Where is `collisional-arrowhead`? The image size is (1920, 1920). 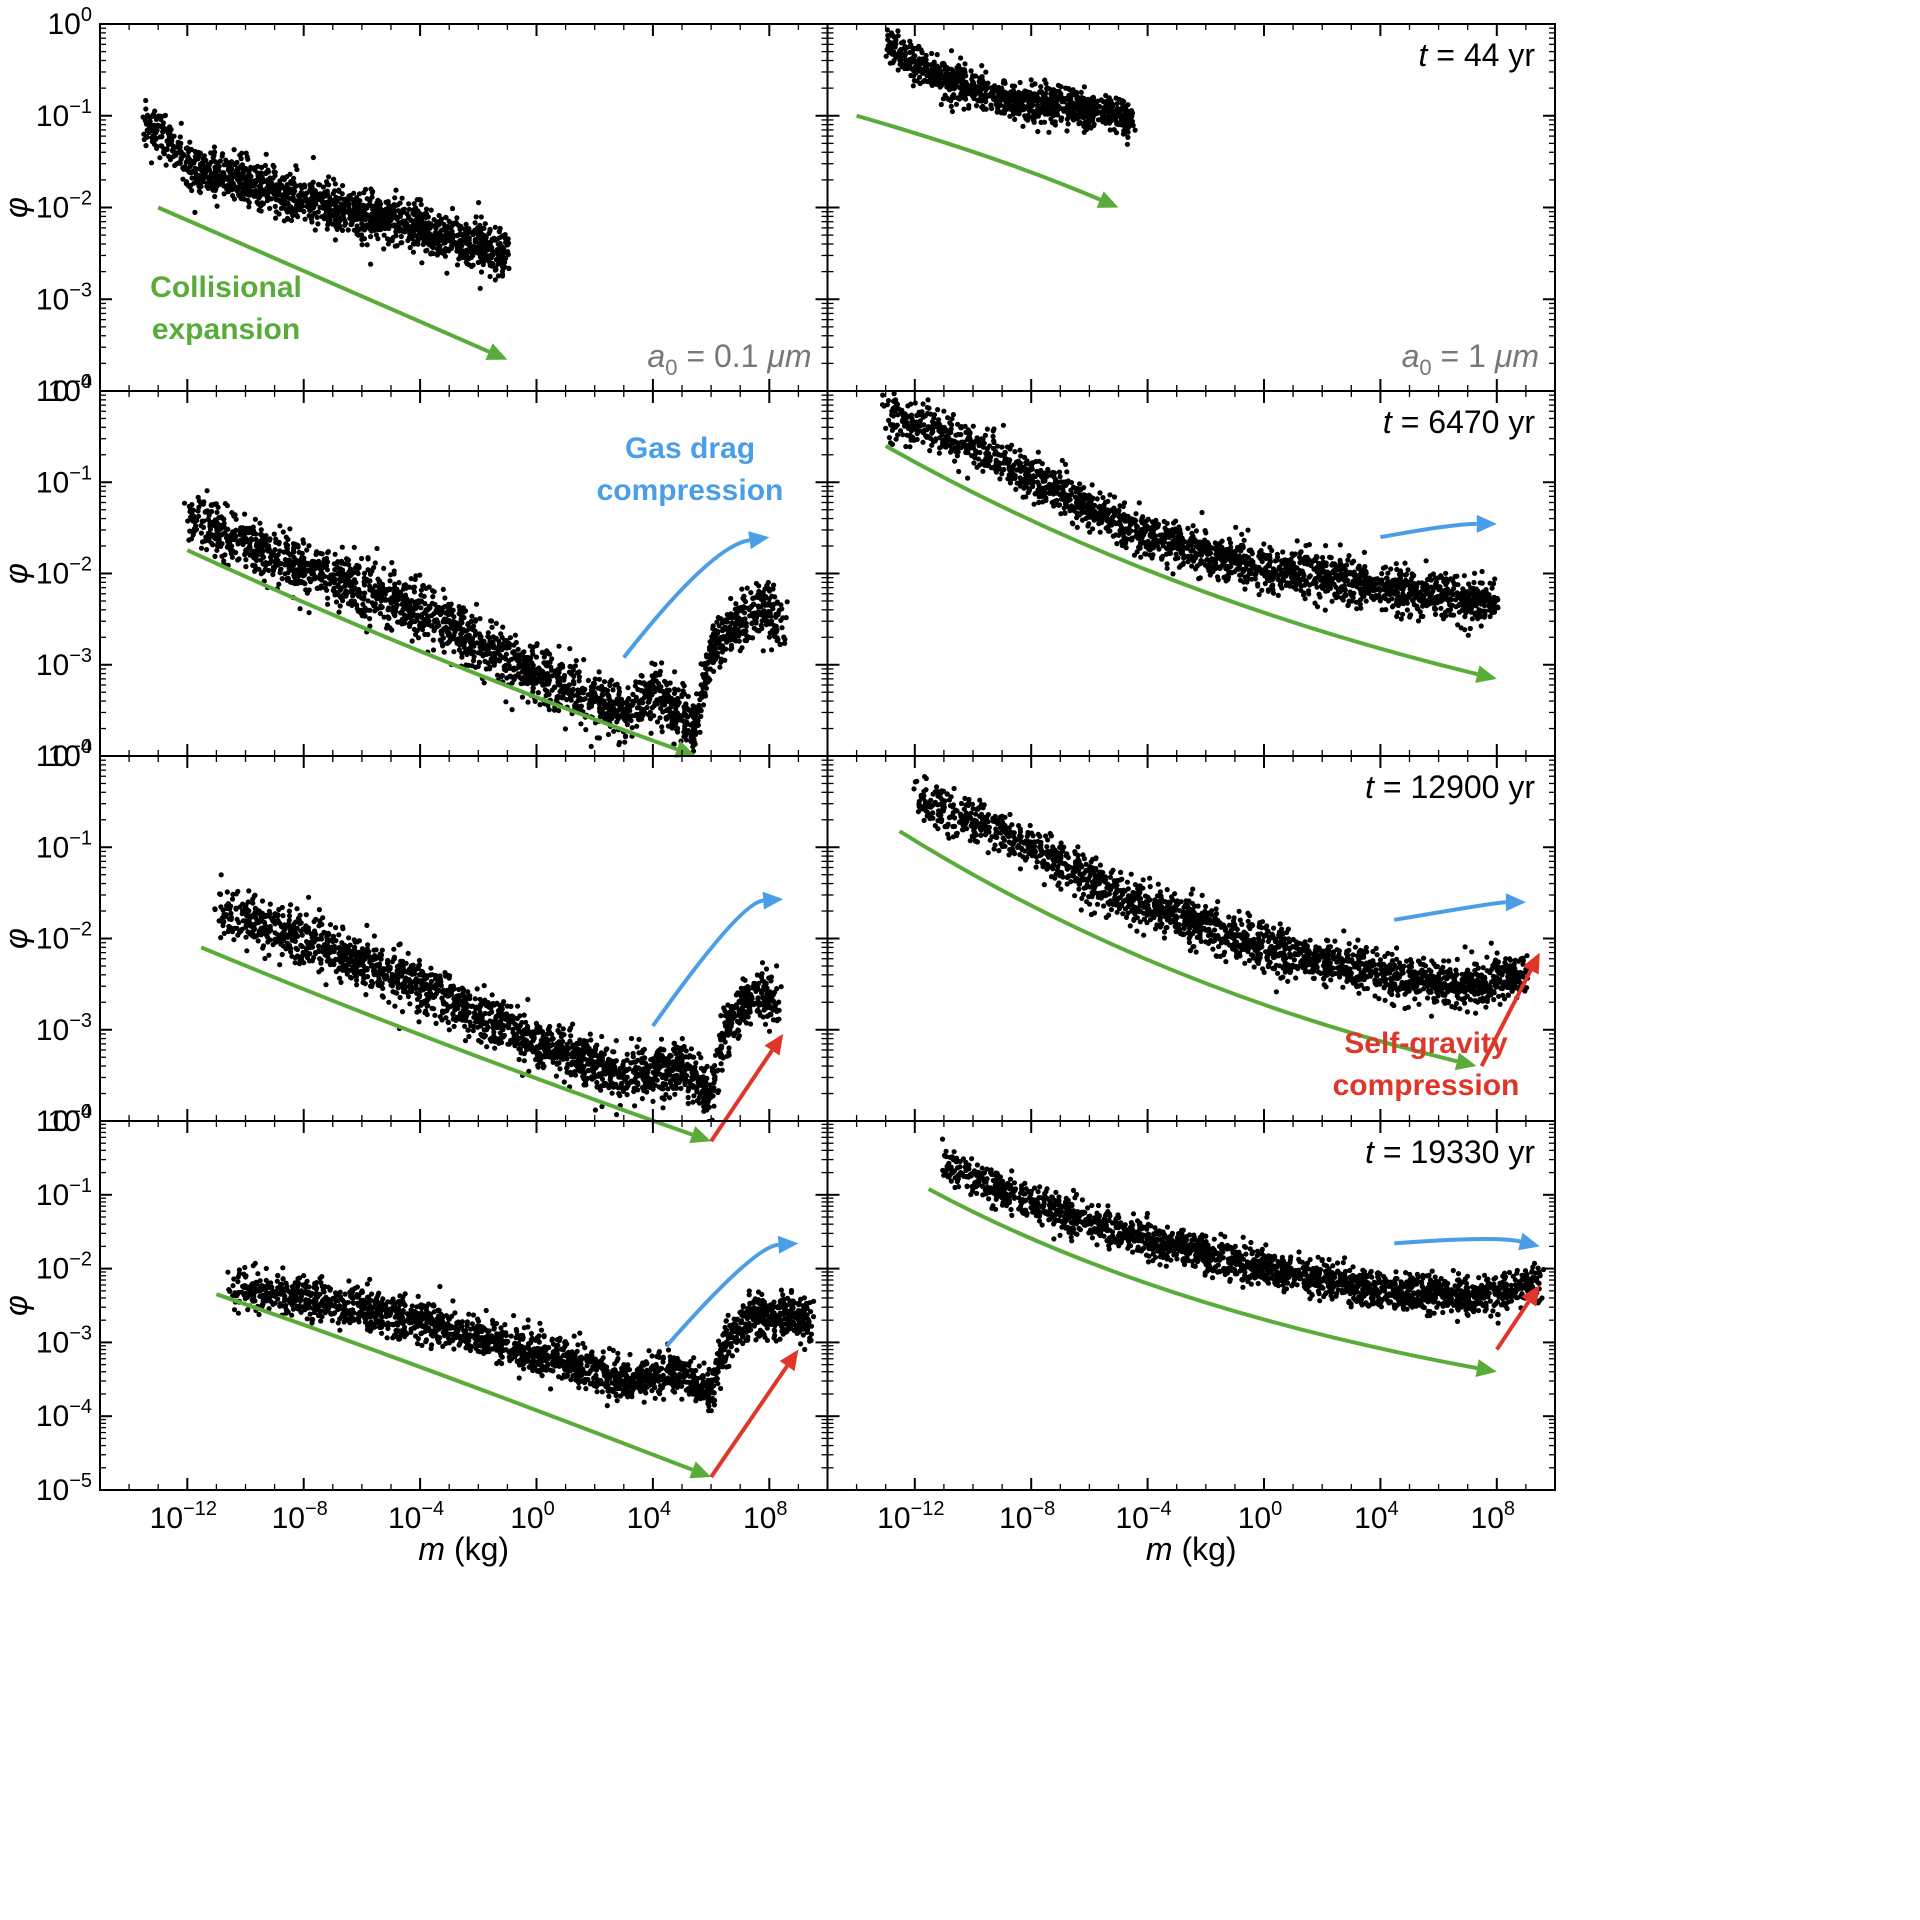
collisional-arrowhead is located at coordinates (1107, 199).